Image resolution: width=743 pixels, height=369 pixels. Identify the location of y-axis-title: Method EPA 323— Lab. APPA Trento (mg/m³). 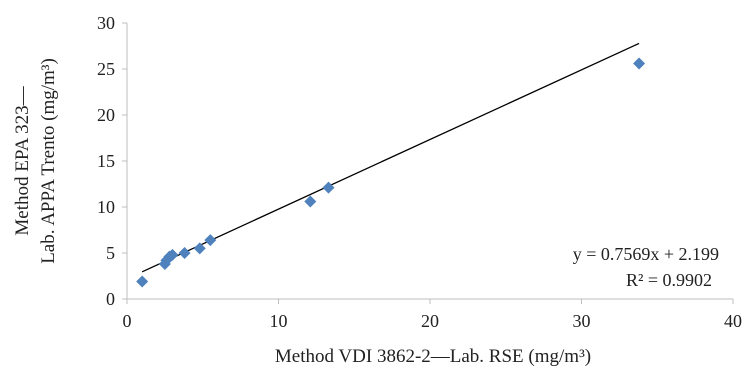
(35, 161).